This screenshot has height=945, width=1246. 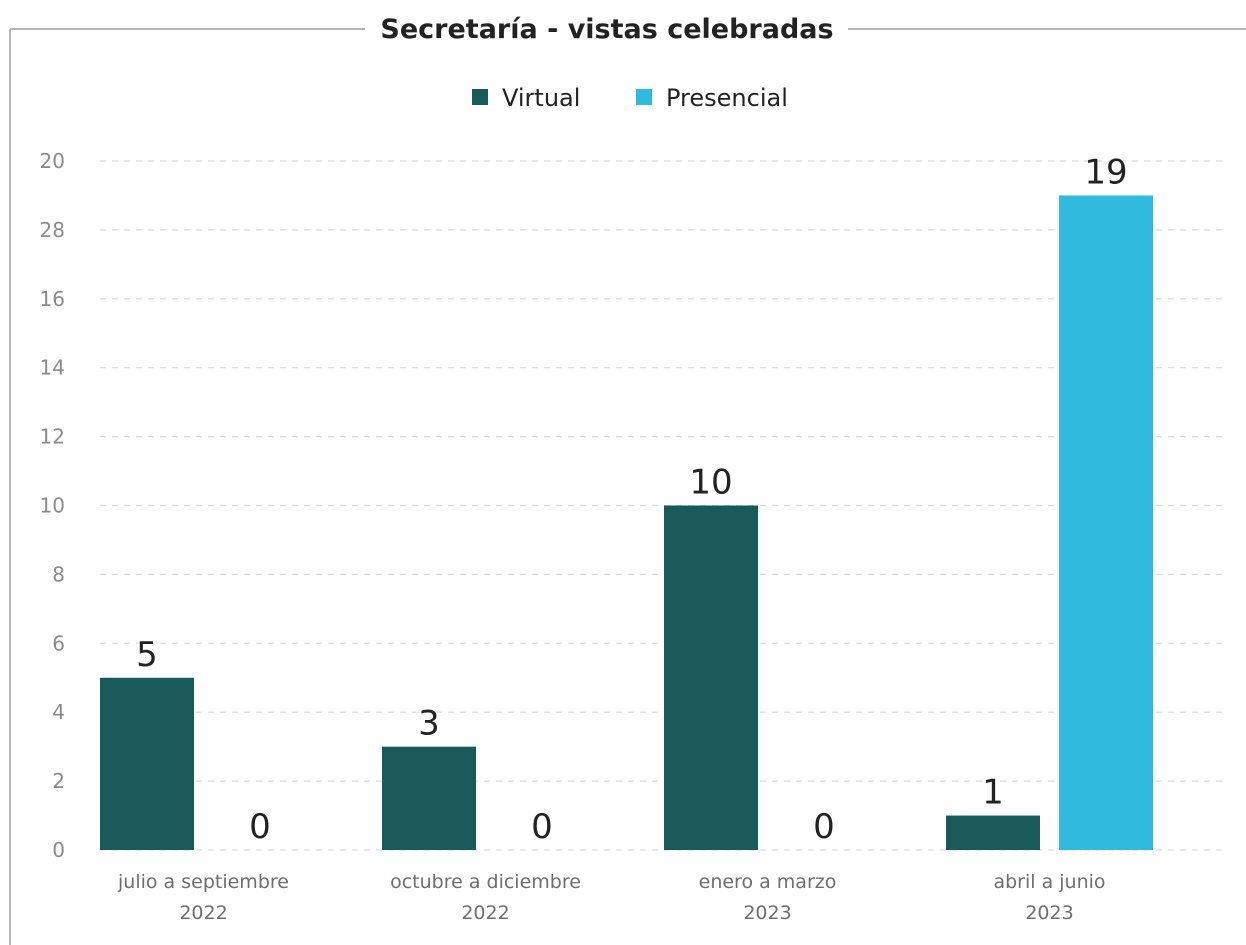 What do you see at coordinates (1049, 882) in the screenshot?
I see `x-category-label: abril a junio` at bounding box center [1049, 882].